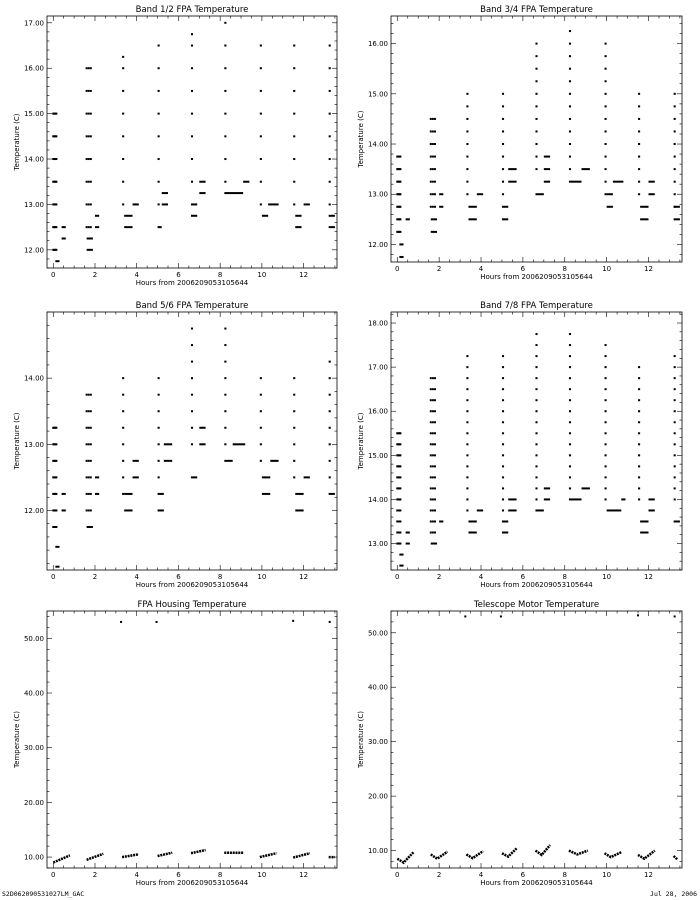  What do you see at coordinates (500, 616) in the screenshot?
I see `data-point-spike` at bounding box center [500, 616].